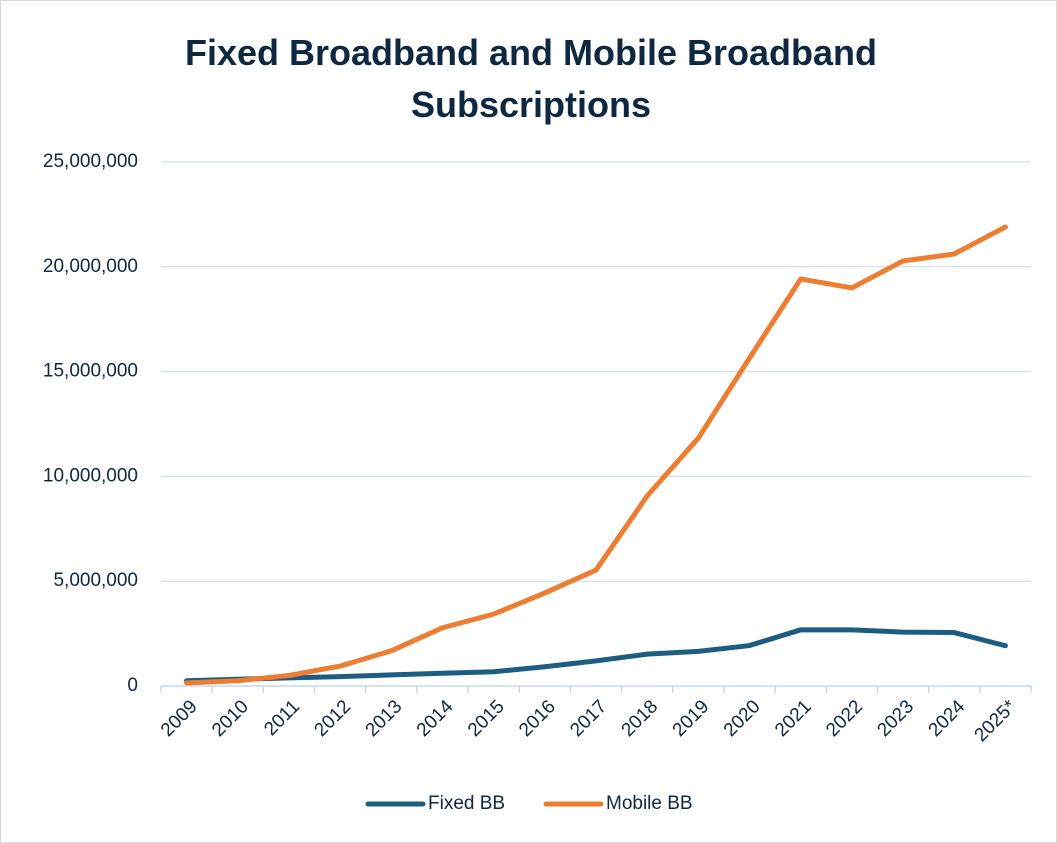  Describe the element at coordinates (649, 803) in the screenshot. I see `legend-label: Mobile BB` at that location.